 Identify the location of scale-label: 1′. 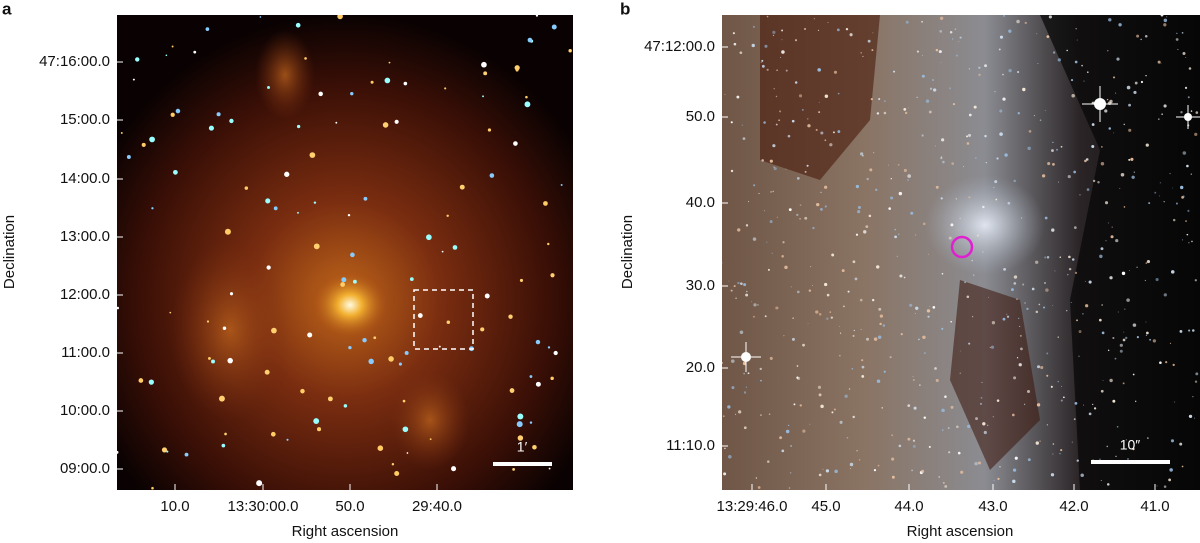
(522, 447).